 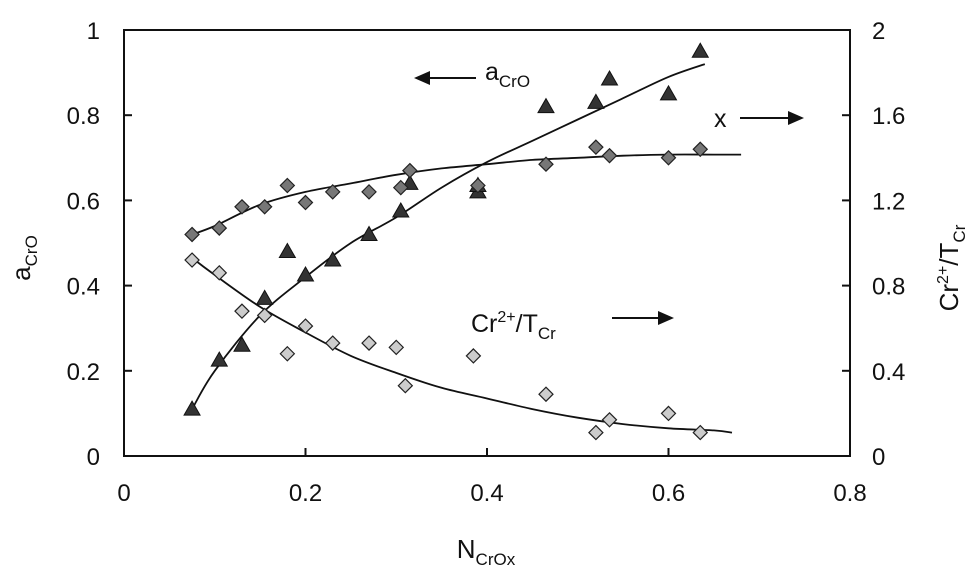 I want to click on right-tick-label: 1.6, so click(x=888, y=116).